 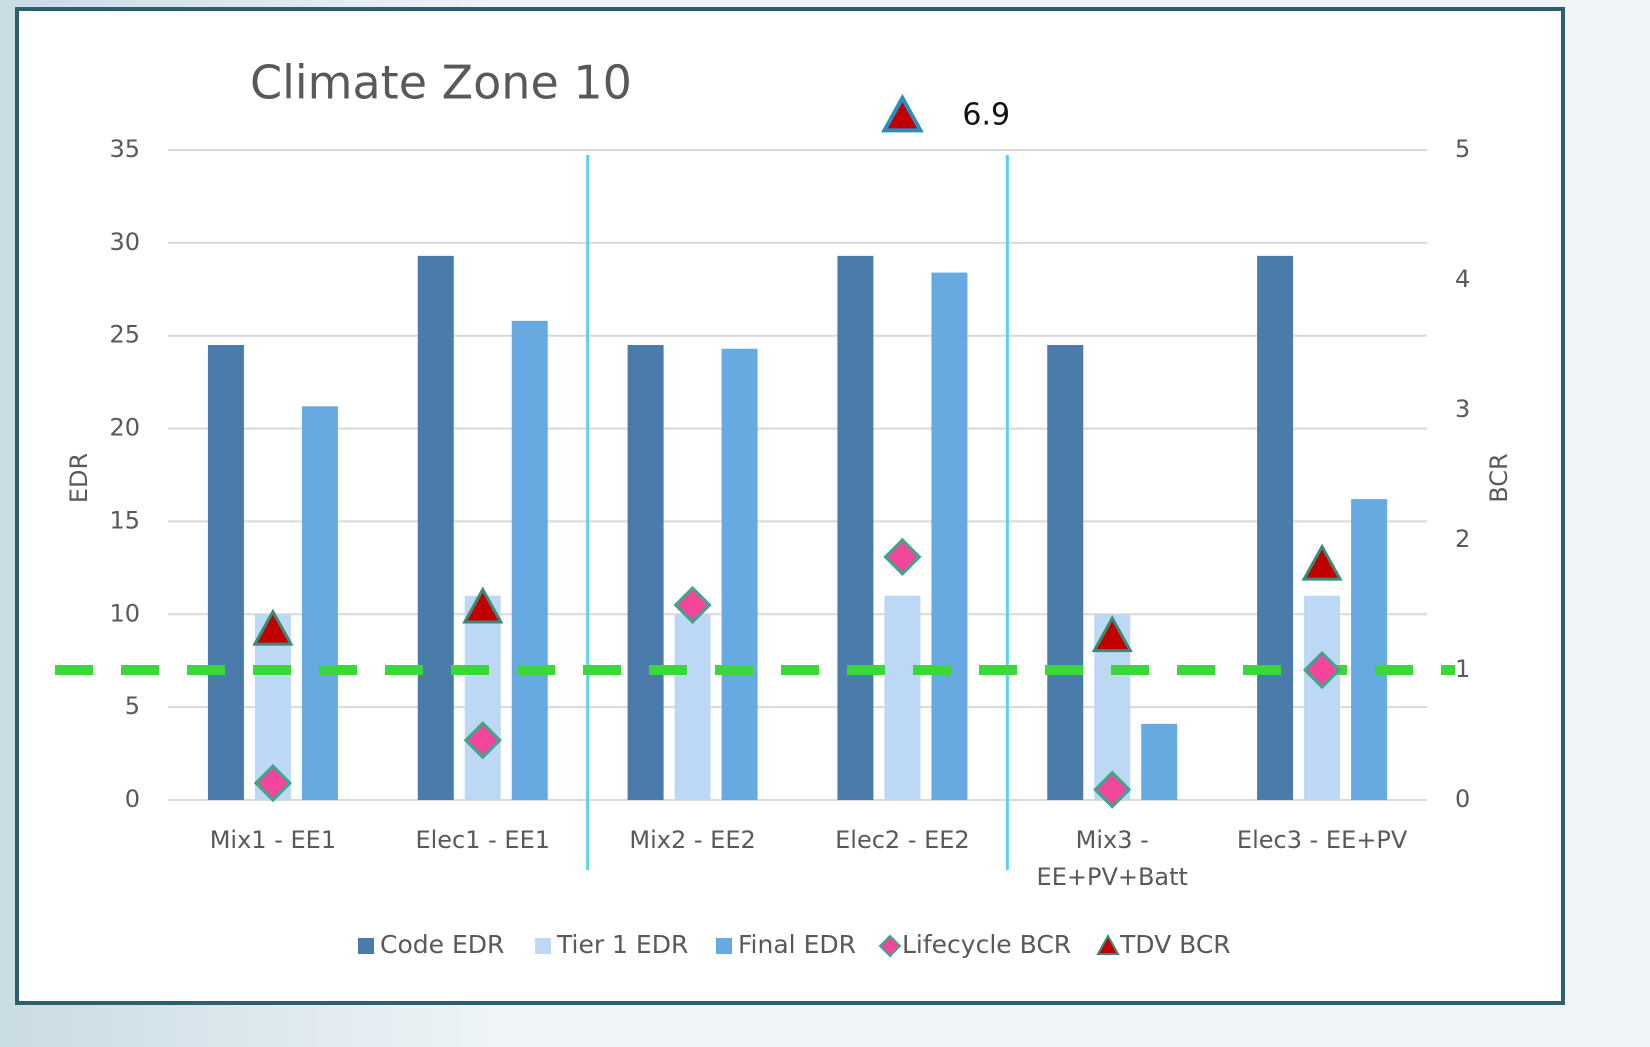 What do you see at coordinates (1499, 477) in the screenshot?
I see `y2-axis-label: BCR` at bounding box center [1499, 477].